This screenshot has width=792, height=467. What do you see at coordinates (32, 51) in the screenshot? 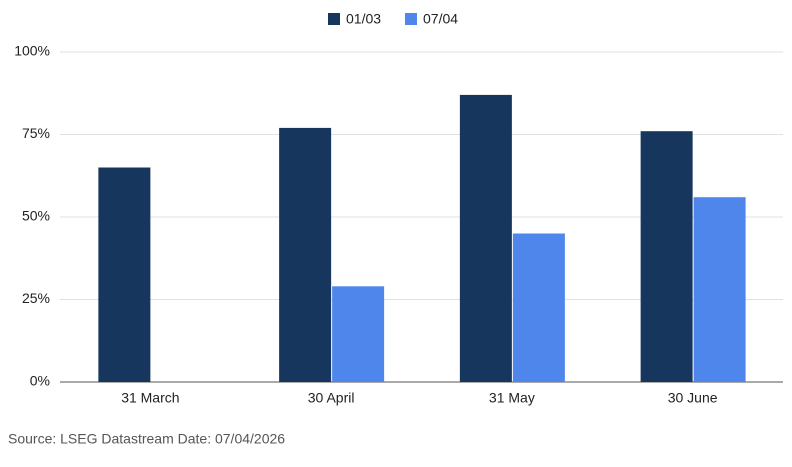
I see `y-tick-label: 100%` at bounding box center [32, 51].